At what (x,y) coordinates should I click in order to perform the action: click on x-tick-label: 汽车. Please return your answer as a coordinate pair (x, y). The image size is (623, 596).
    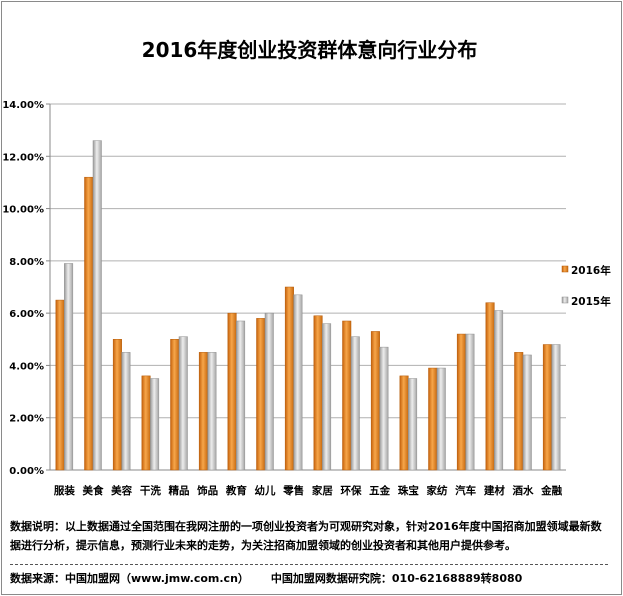
    Looking at the image, I should click on (465, 490).